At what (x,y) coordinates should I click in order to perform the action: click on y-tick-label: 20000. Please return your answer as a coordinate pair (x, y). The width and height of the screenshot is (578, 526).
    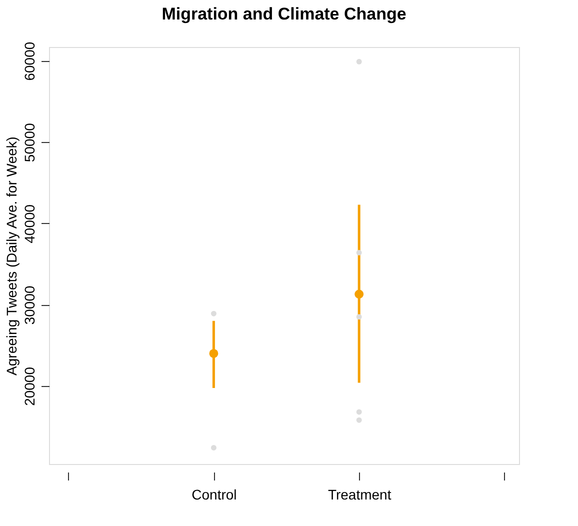
    Looking at the image, I should click on (30, 386).